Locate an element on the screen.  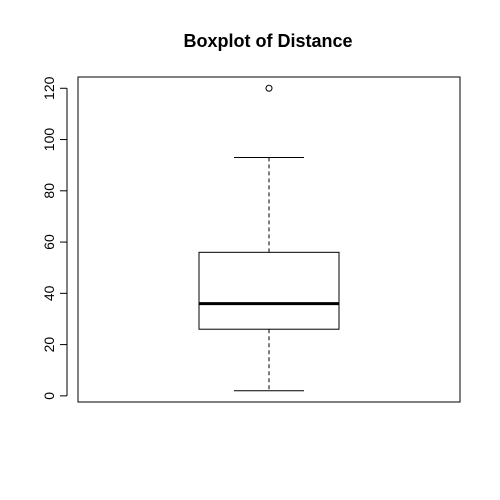
y-tick-label: 0 is located at coordinates (49, 396).